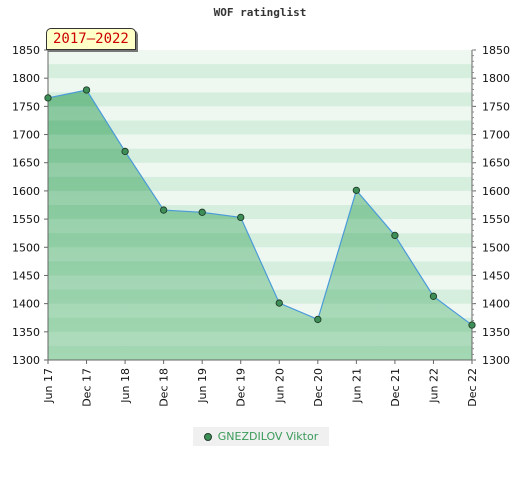 This screenshot has width=520, height=480. What do you see at coordinates (496, 247) in the screenshot?
I see `y-tick-label-right: 1500` at bounding box center [496, 247].